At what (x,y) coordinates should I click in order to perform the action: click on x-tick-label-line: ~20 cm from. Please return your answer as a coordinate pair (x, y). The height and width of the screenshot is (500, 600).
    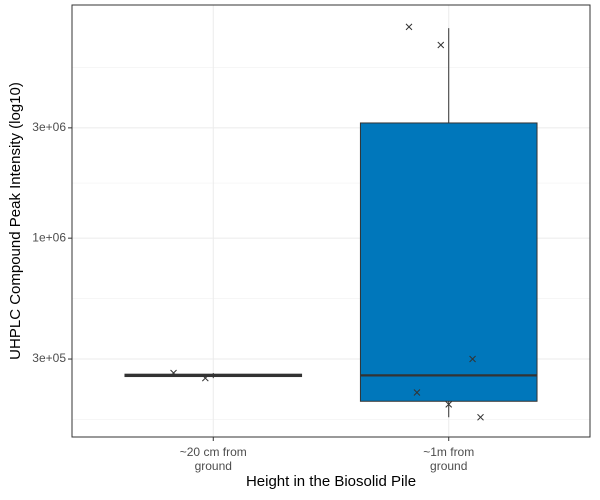
    Looking at the image, I should click on (213, 452).